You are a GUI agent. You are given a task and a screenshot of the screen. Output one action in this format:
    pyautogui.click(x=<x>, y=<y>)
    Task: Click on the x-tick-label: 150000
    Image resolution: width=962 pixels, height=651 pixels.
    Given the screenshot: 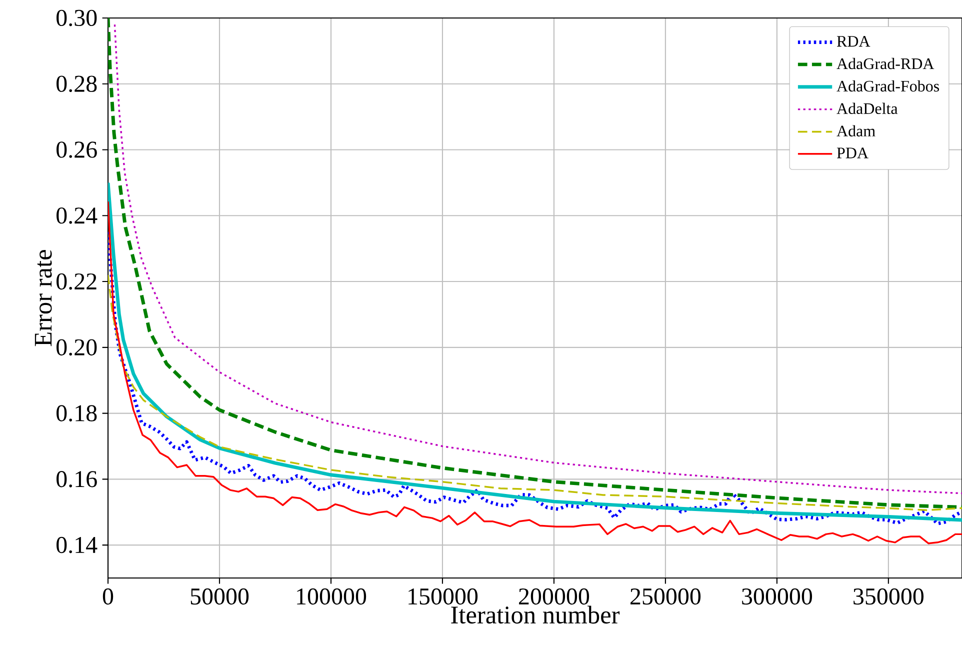 What is the action you would take?
    pyautogui.click(x=443, y=596)
    